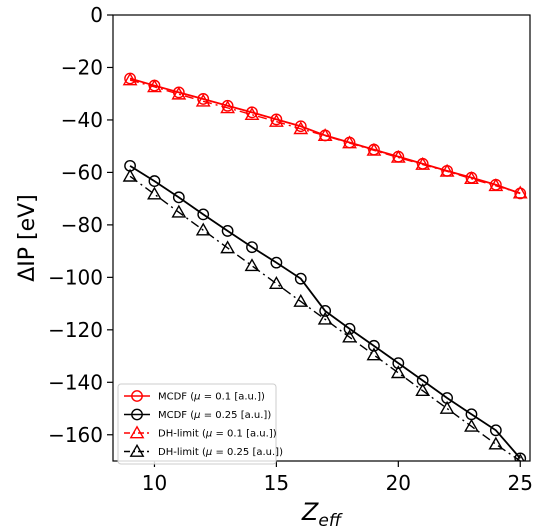  Describe the element at coordinates (96, 15) in the screenshot. I see `y-tick-label: 0` at that location.